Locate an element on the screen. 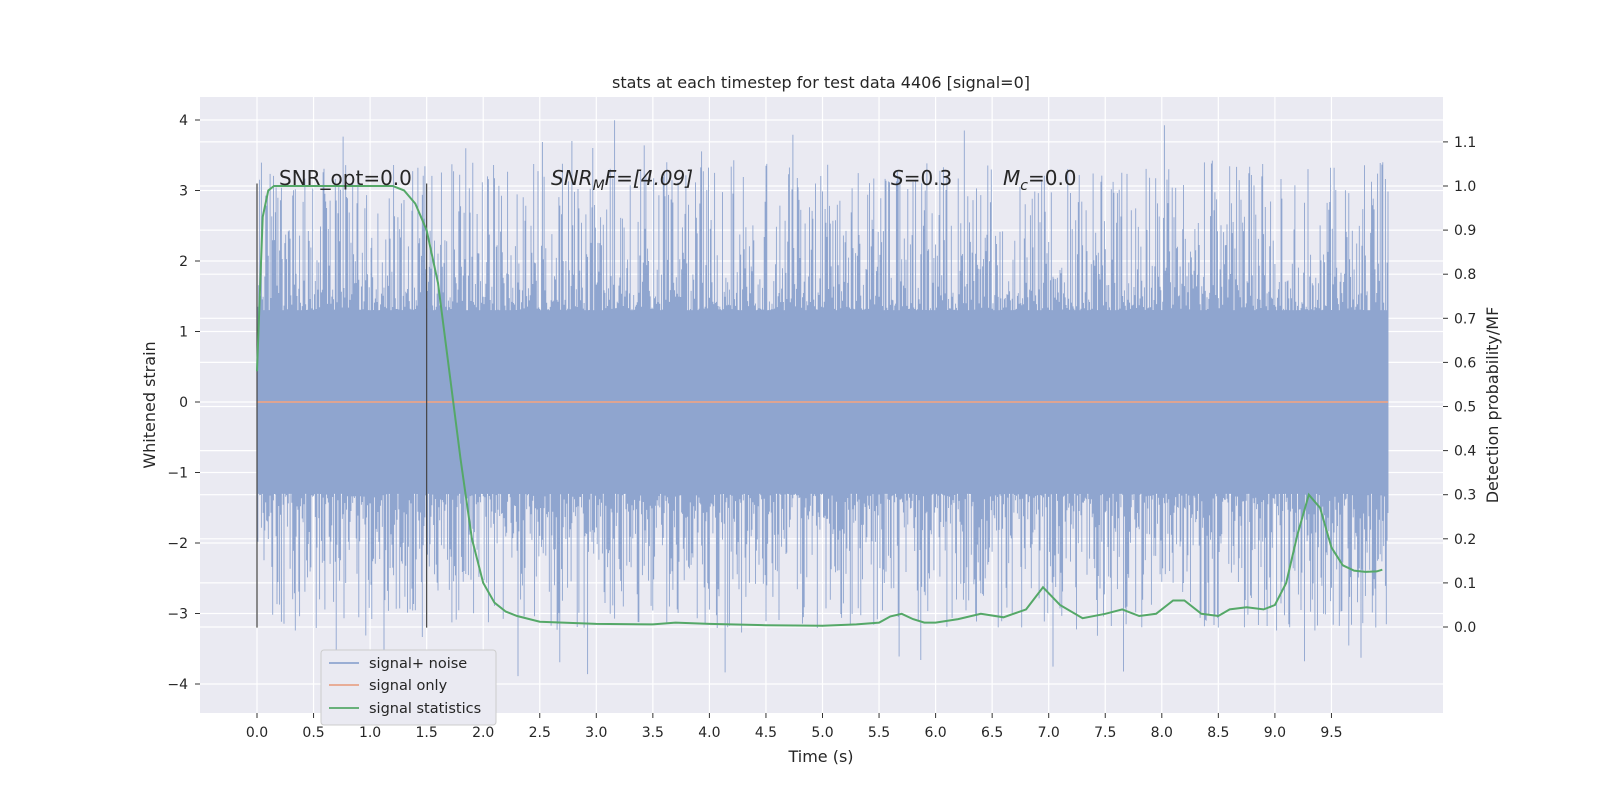 The image size is (1600, 800). y-right-tick-label: 0.2 is located at coordinates (1465, 540).